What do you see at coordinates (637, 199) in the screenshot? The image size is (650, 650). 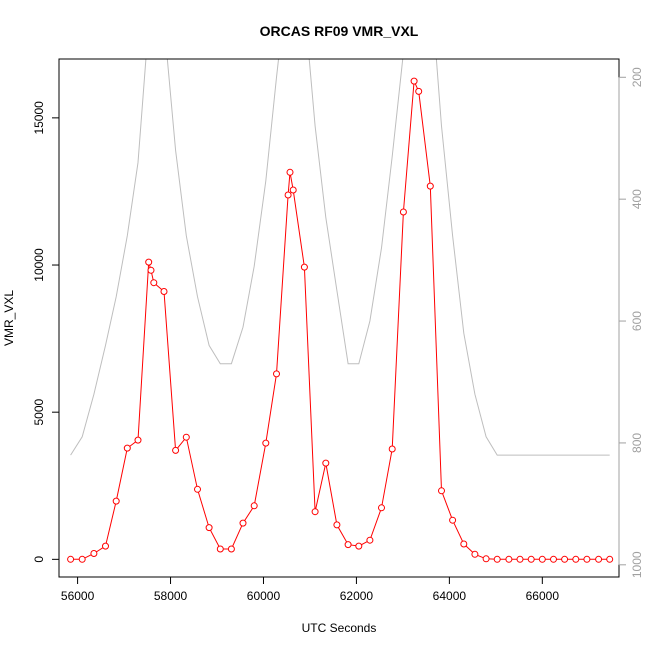 I see `y2-tick-label: 400` at bounding box center [637, 199].